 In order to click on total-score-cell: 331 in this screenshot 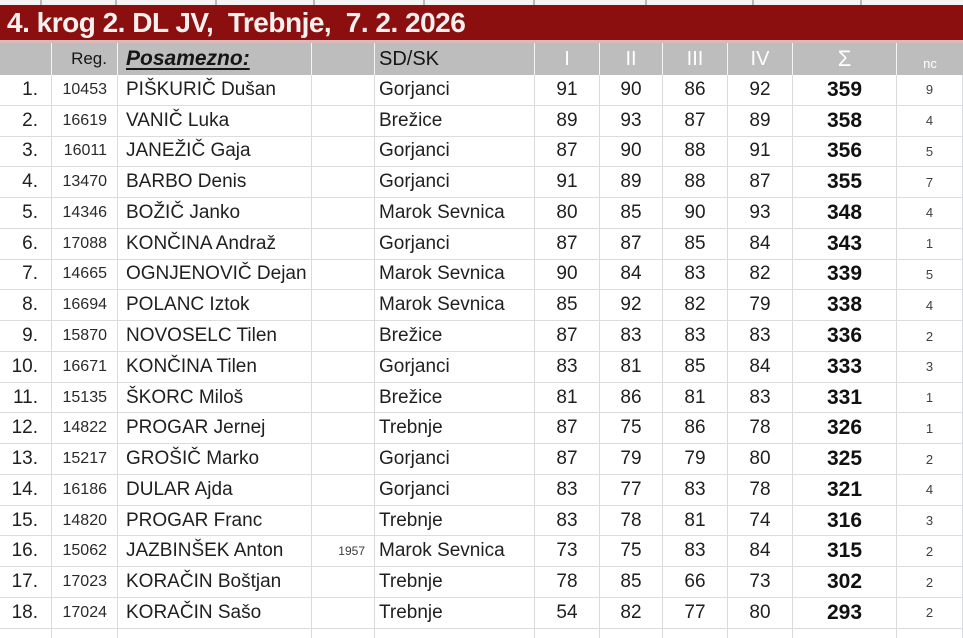, I will do `click(845, 398)`.